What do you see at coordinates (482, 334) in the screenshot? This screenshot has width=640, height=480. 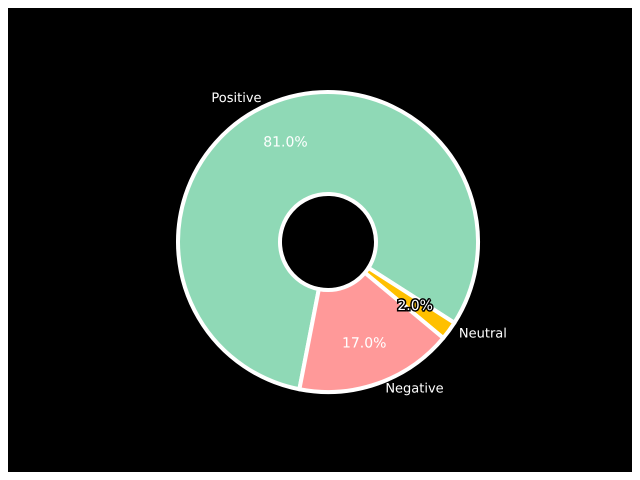 I see `slice-label: Neutral` at bounding box center [482, 334].